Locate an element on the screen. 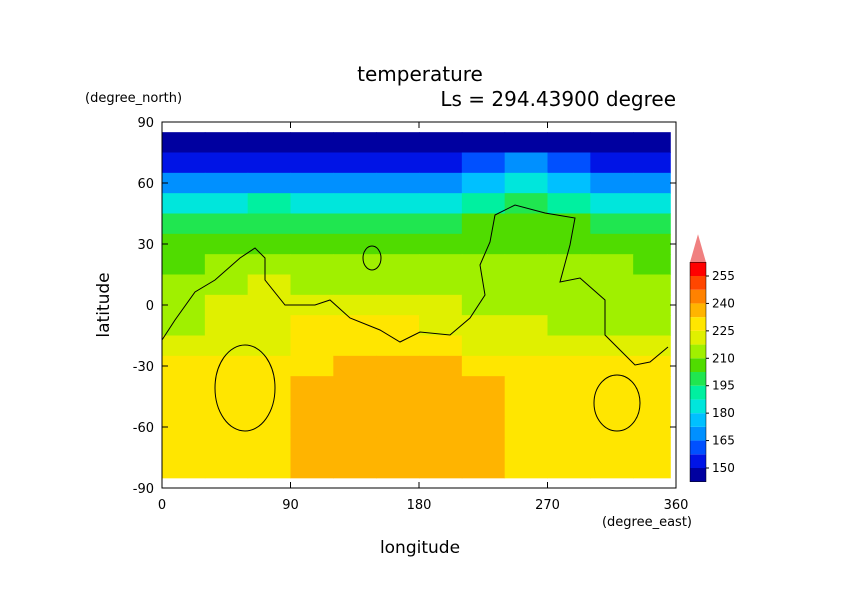 The height and width of the screenshot is (599, 842). colorbar-label: 150 is located at coordinates (723, 468).